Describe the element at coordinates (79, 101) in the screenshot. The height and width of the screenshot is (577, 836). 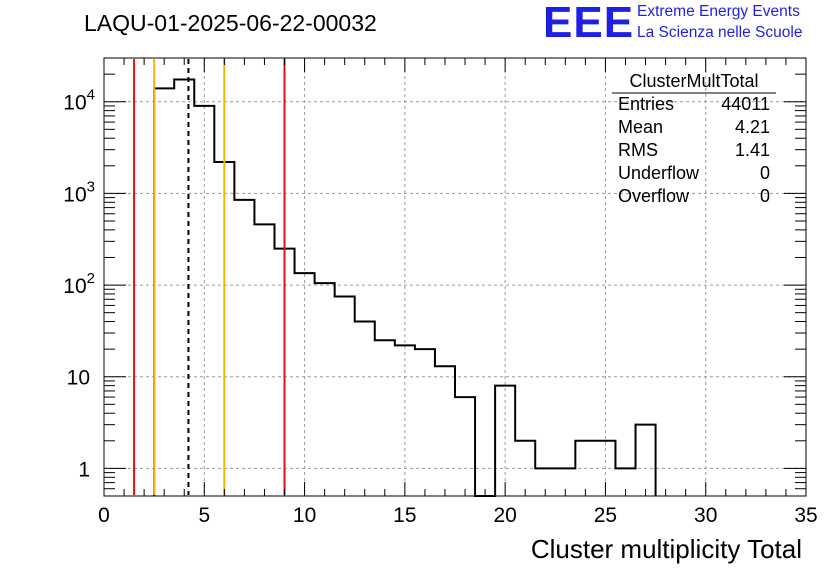
I see `y-tick-label: 10⁴` at that location.